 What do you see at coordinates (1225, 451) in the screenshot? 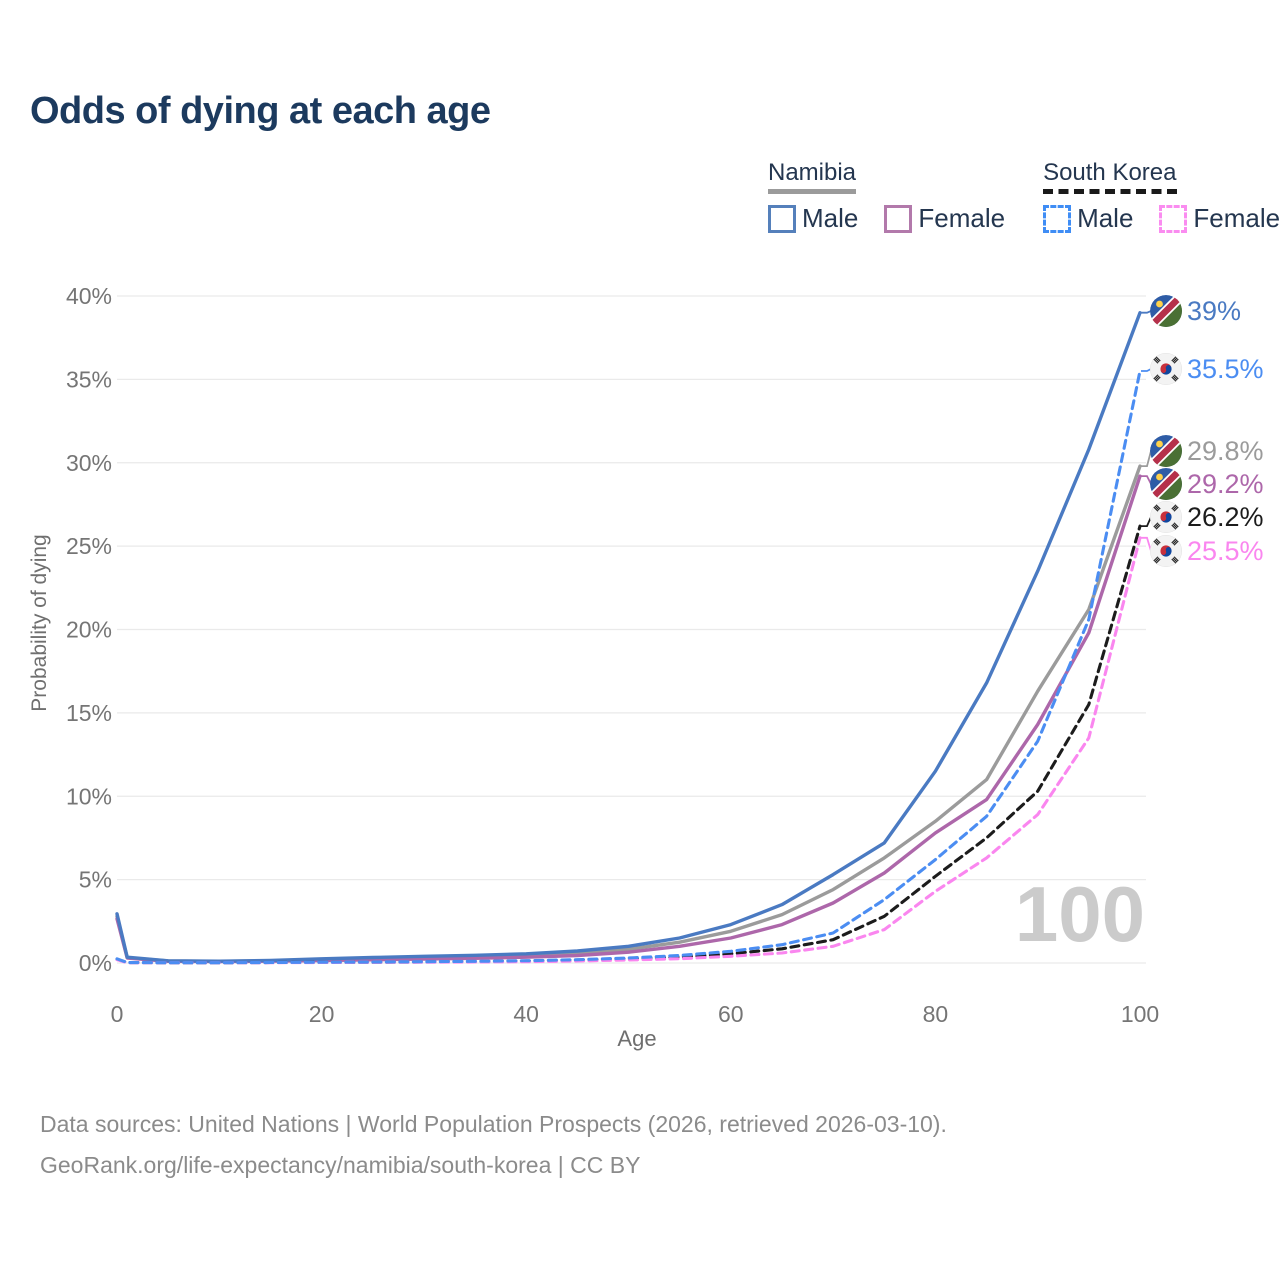
I see `series-end-label-na-both: 29.8%` at bounding box center [1225, 451].